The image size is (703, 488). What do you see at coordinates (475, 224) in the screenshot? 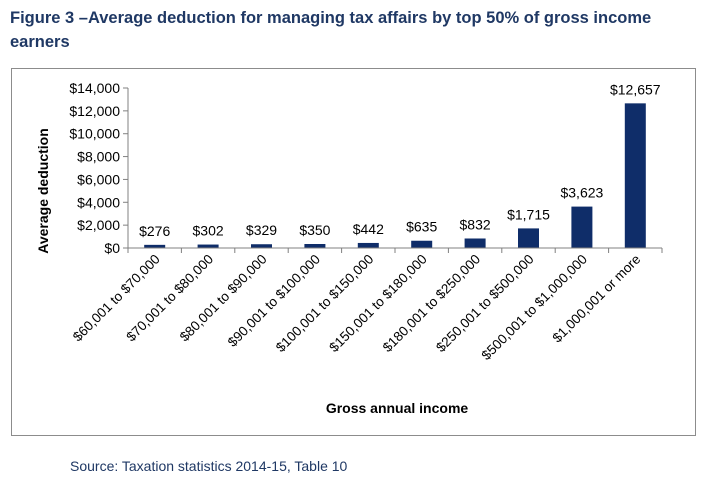
I see `data-label: $832` at bounding box center [475, 224].